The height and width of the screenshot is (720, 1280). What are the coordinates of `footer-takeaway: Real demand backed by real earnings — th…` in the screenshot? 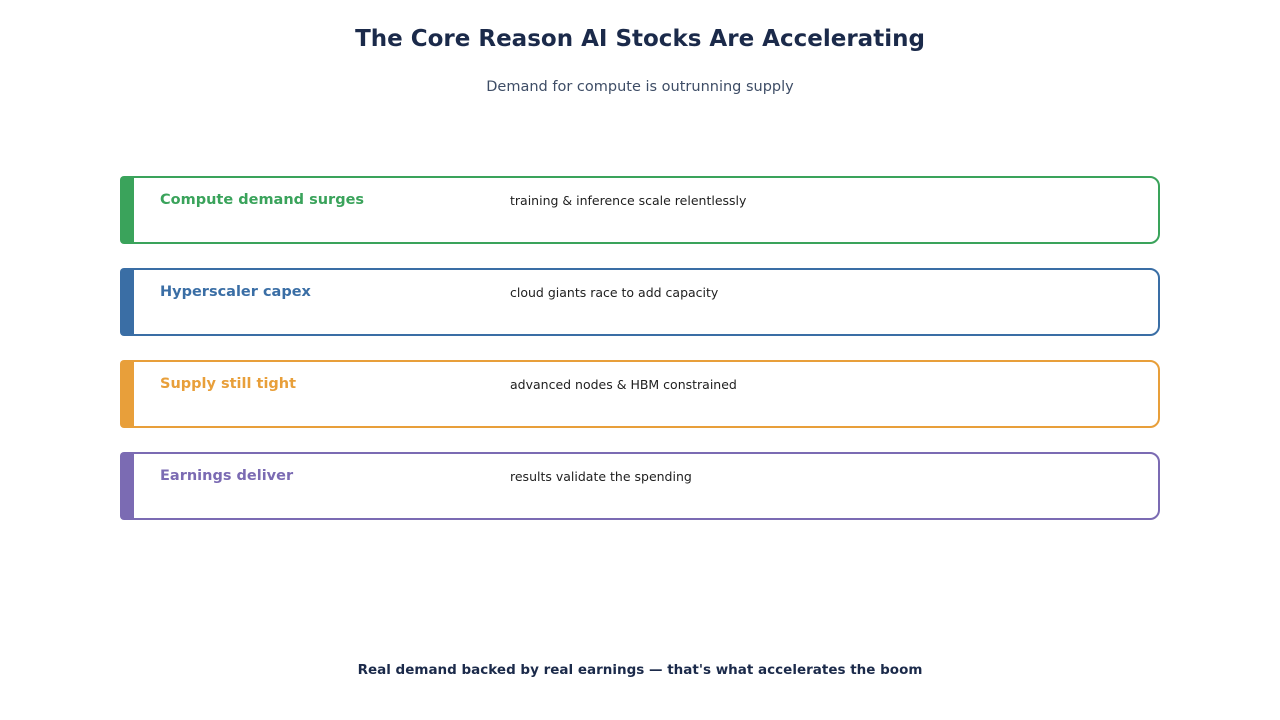 It's located at (640, 670).